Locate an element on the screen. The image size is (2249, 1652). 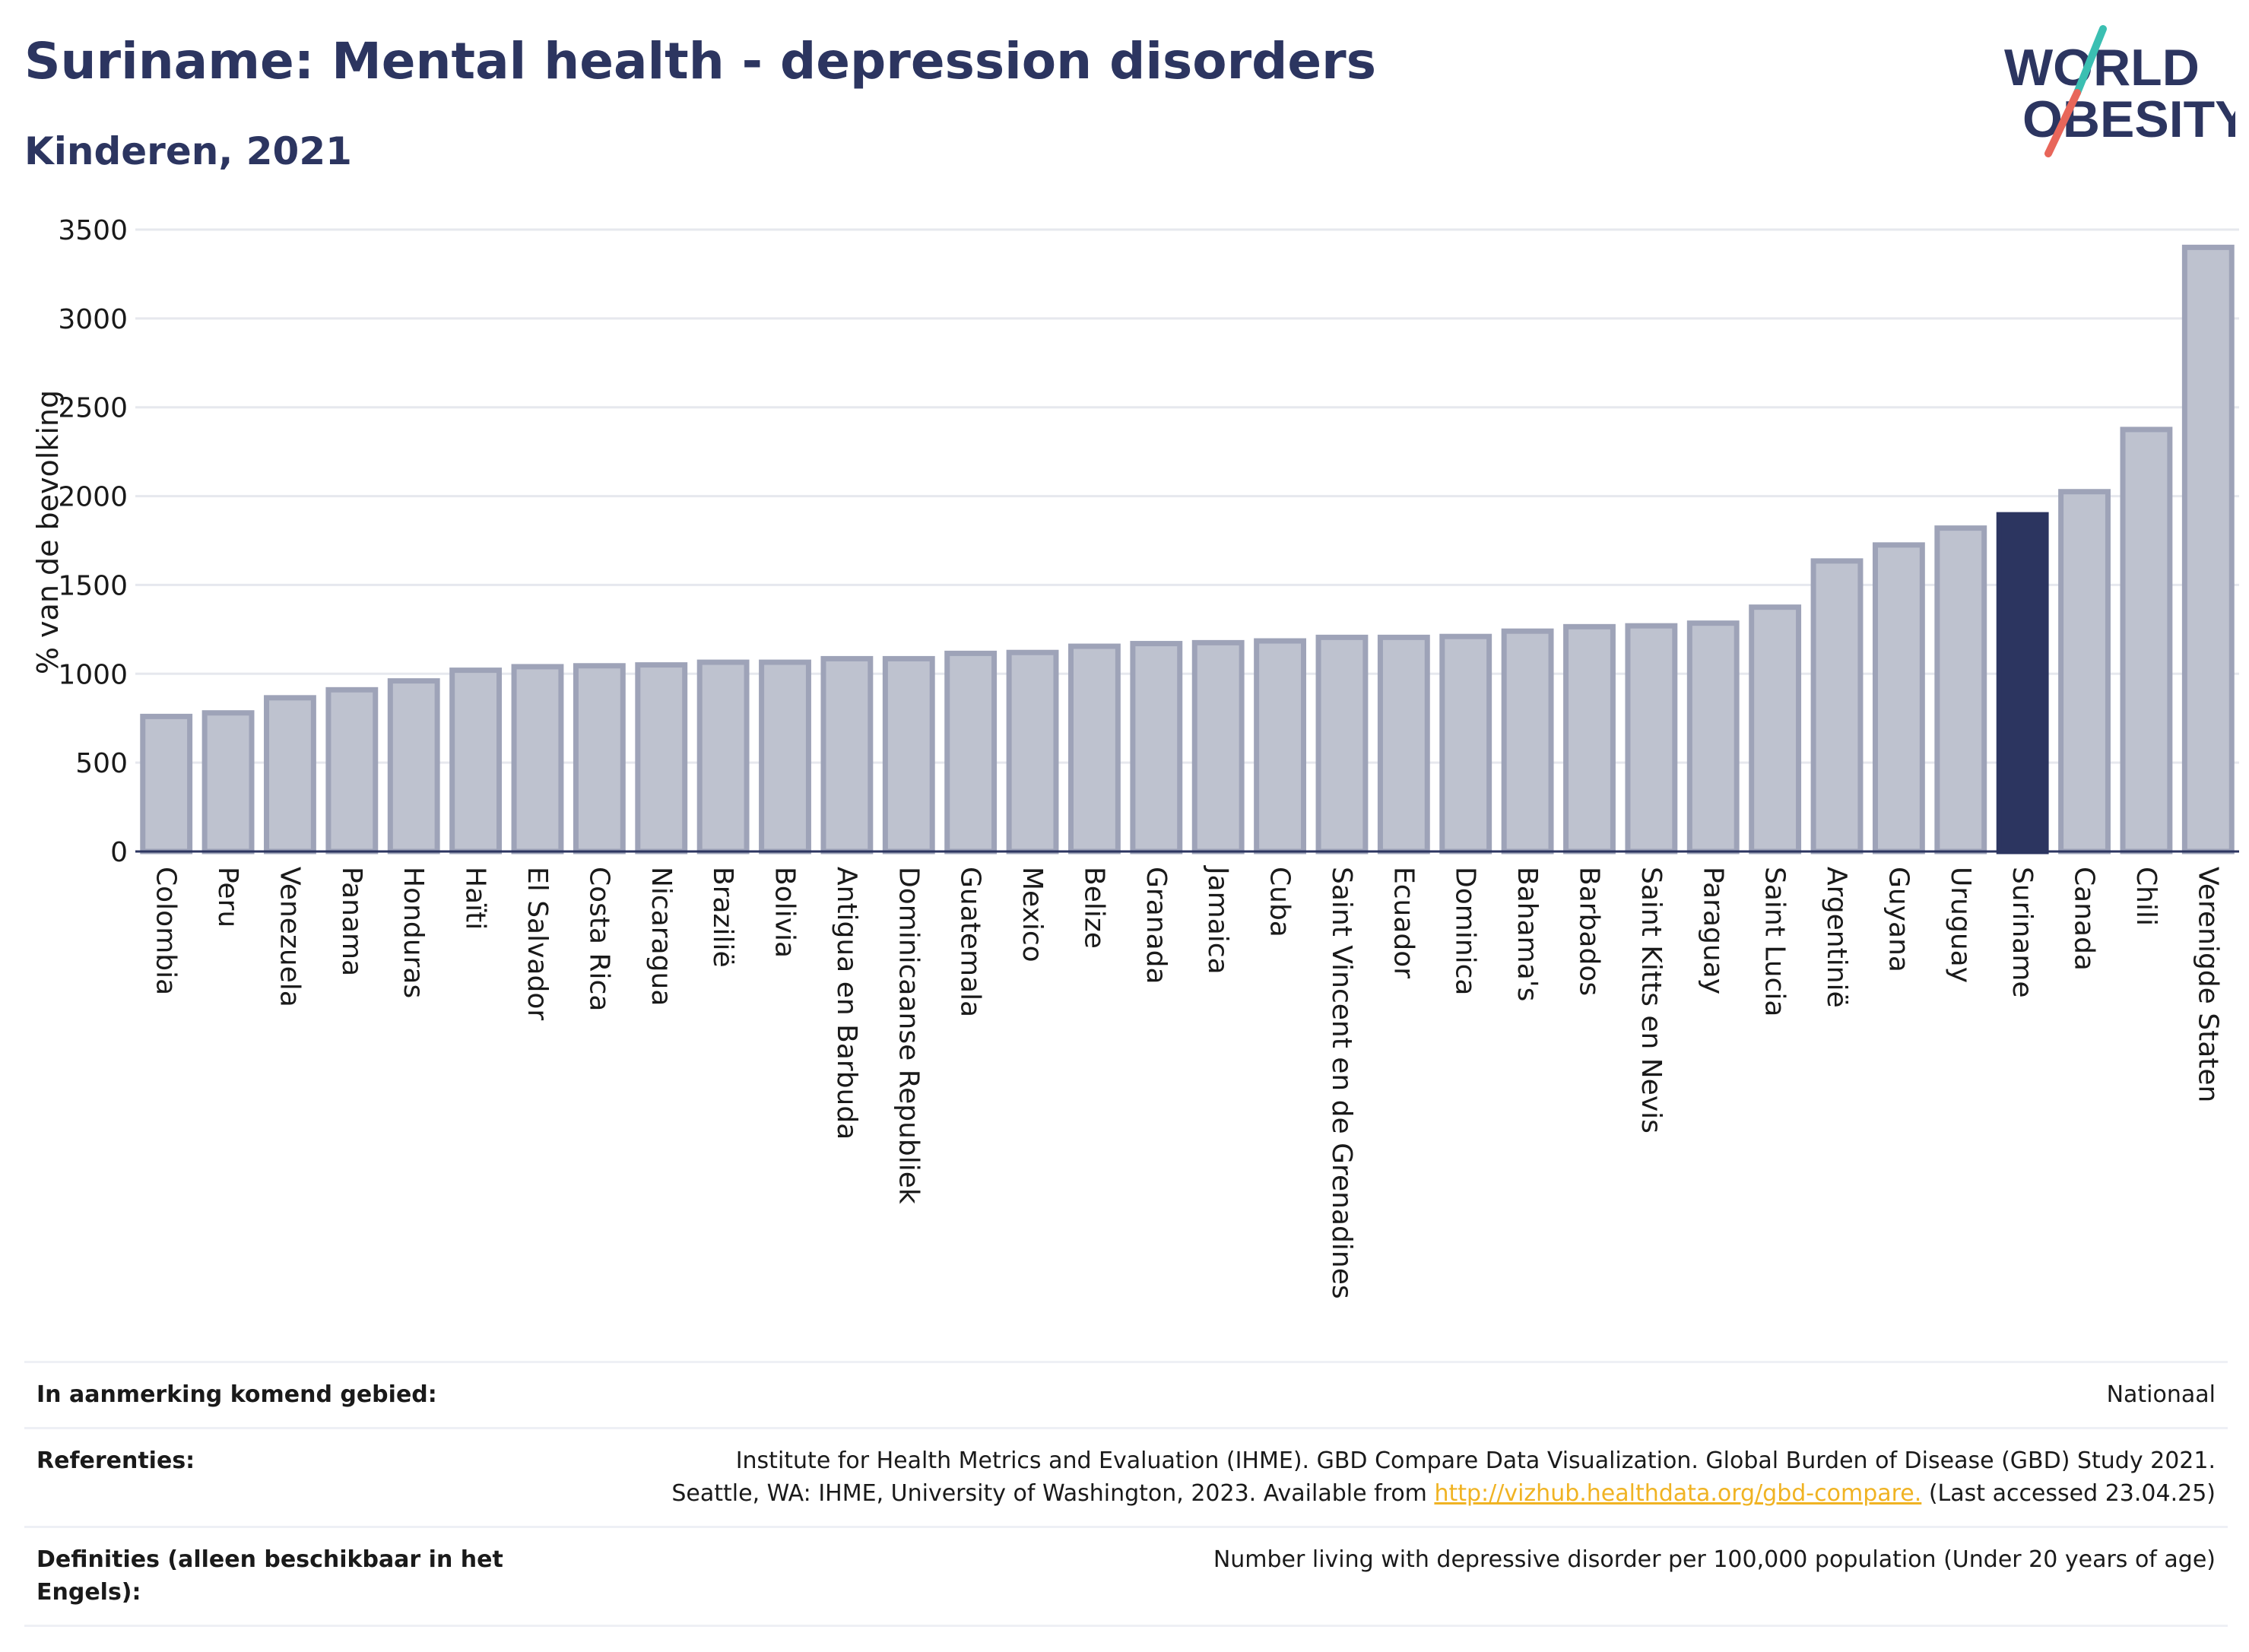
bar-chili is located at coordinates (2146, 640).